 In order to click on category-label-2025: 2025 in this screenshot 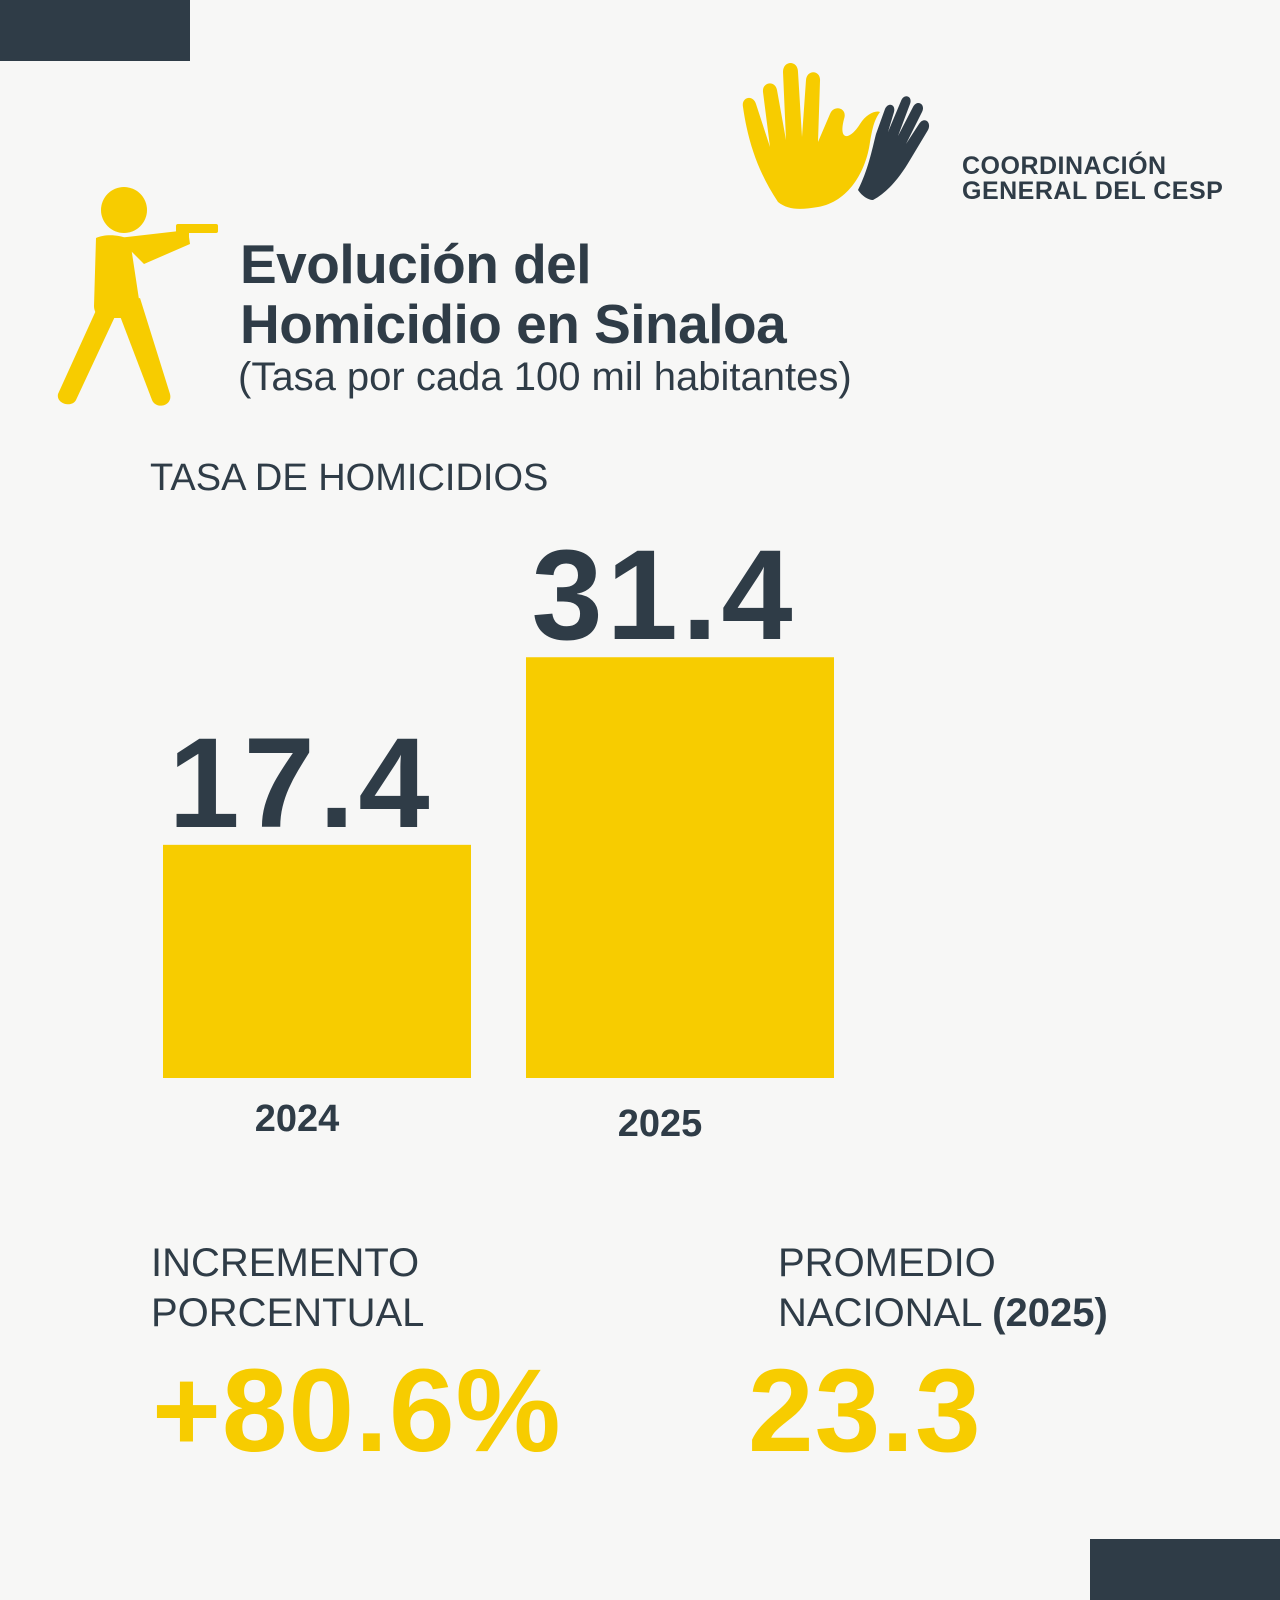, I will do `click(660, 1124)`.